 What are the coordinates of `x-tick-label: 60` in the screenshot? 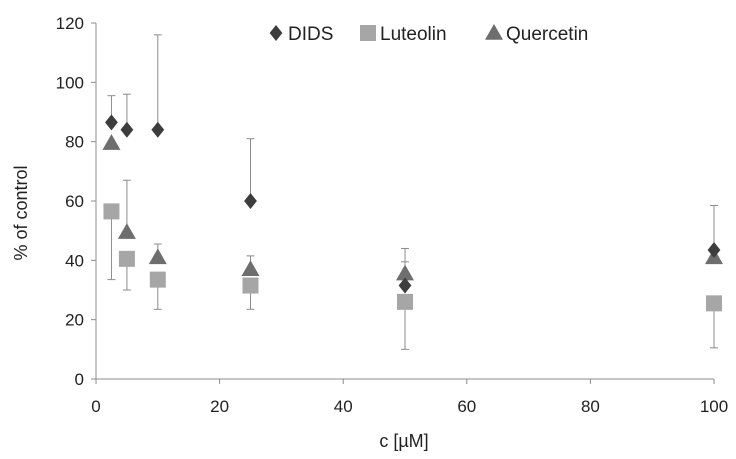 It's located at (466, 406).